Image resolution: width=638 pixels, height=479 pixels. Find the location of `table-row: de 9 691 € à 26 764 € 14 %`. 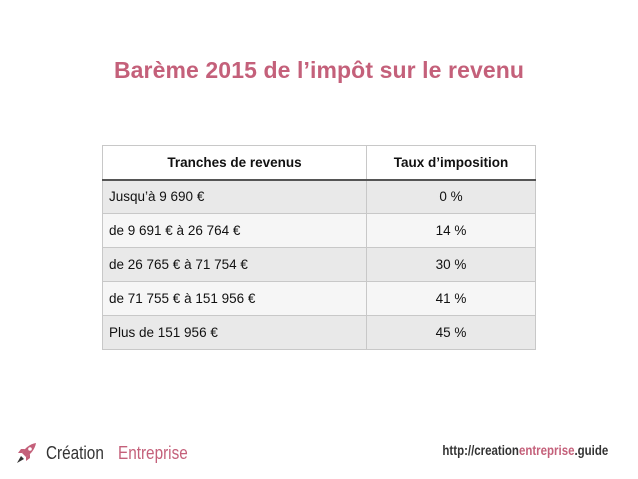

table-row: de 9 691 € à 26 764 € 14 % is located at coordinates (319, 230).